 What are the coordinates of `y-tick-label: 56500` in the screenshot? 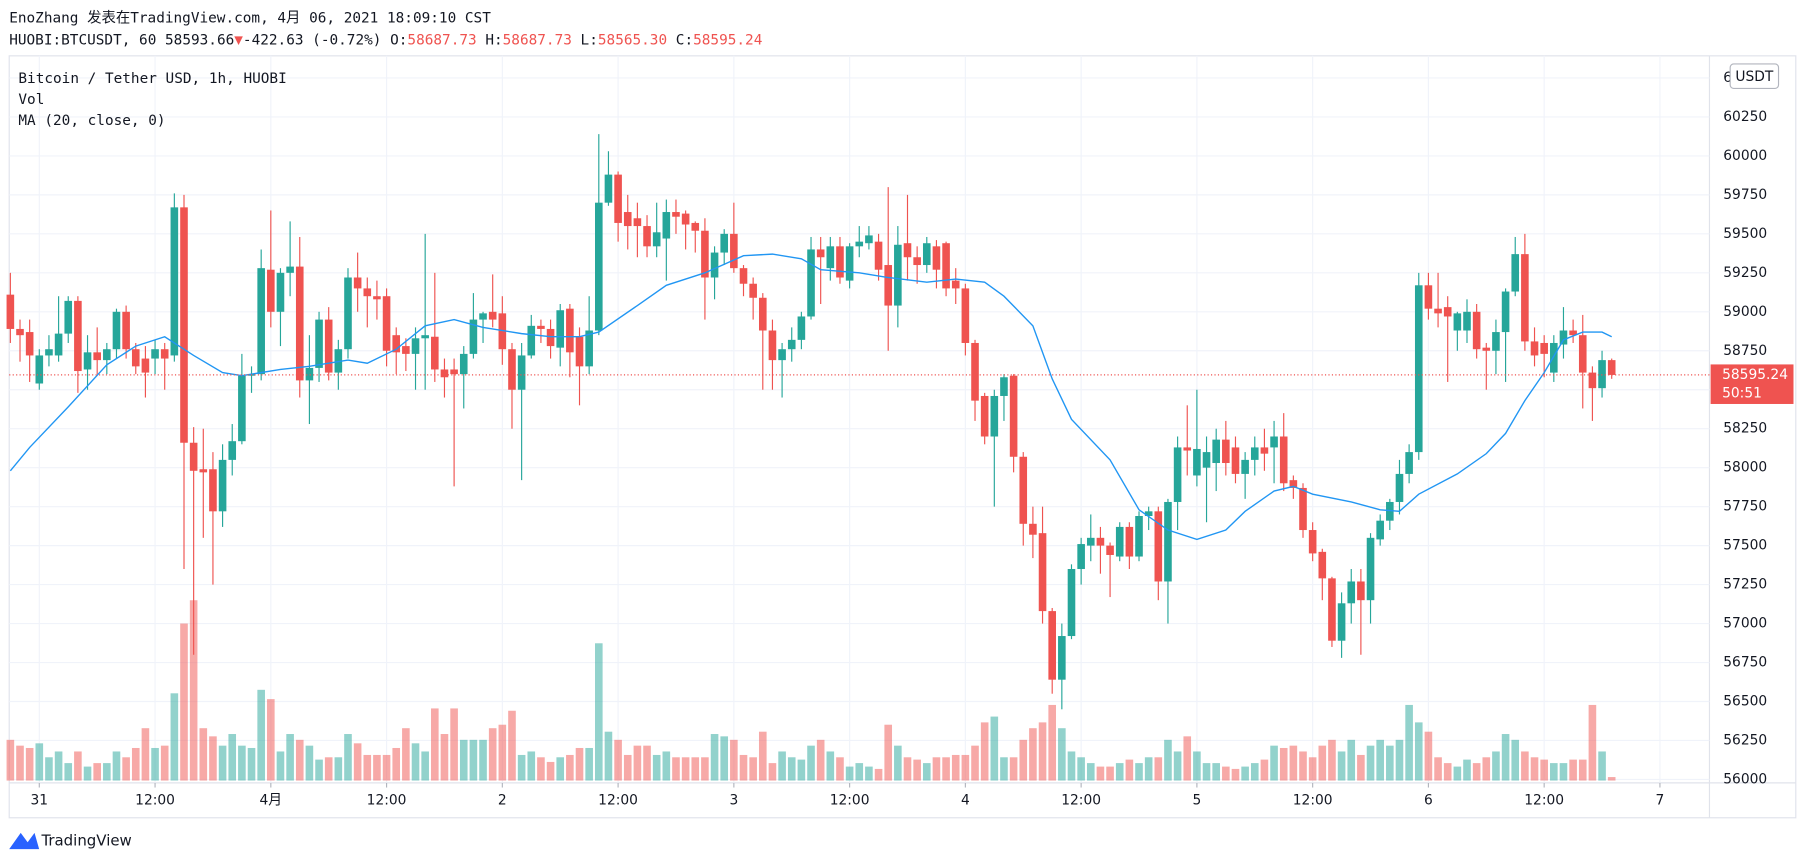 It's located at (1745, 701).